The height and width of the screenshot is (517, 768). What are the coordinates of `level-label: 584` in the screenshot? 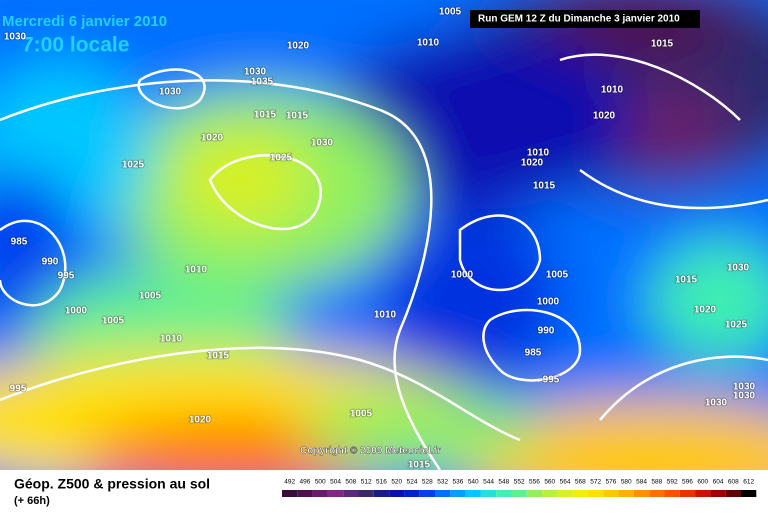 It's located at (641, 482).